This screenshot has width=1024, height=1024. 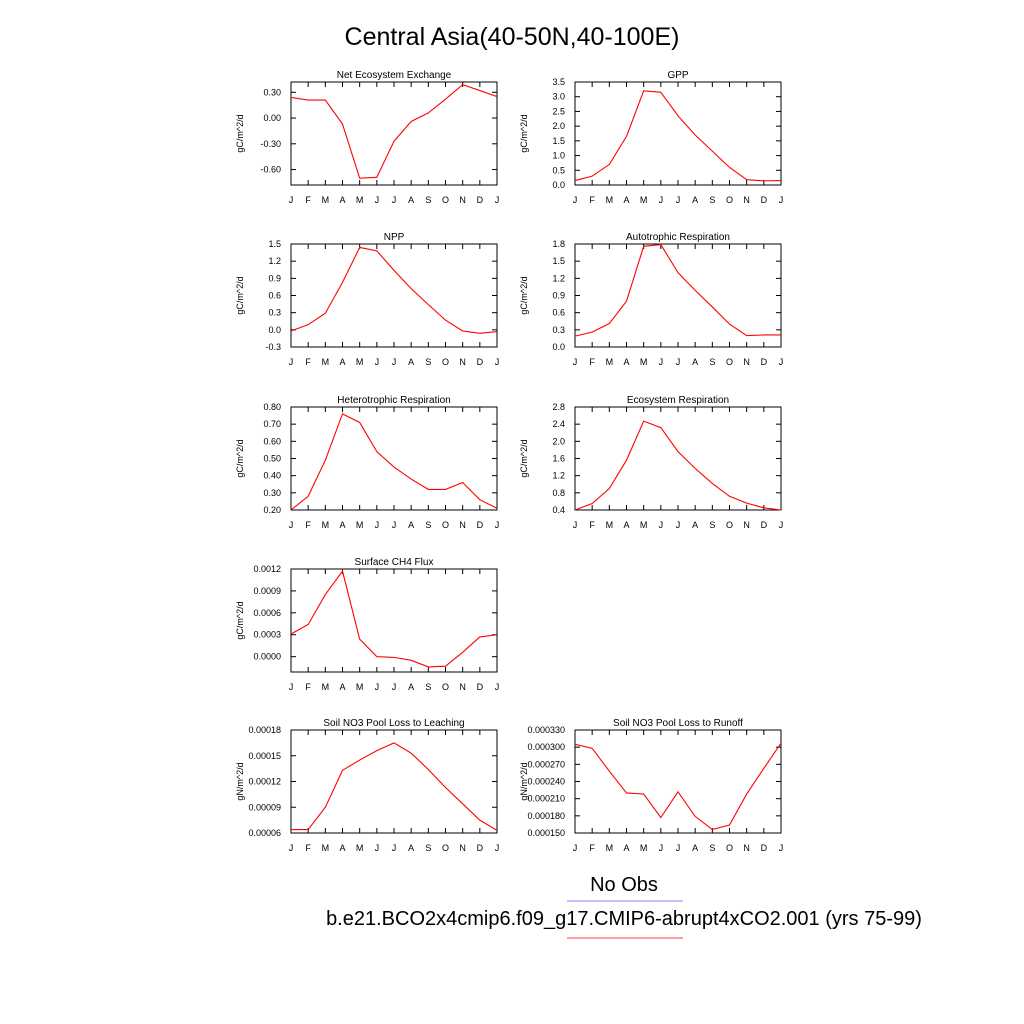 I want to click on y-tick-label: 0.3, so click(x=558, y=330).